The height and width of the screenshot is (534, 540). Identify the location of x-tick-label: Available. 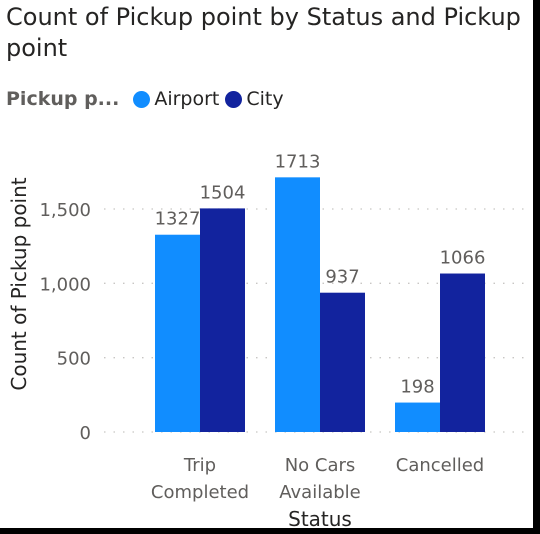
(319, 492).